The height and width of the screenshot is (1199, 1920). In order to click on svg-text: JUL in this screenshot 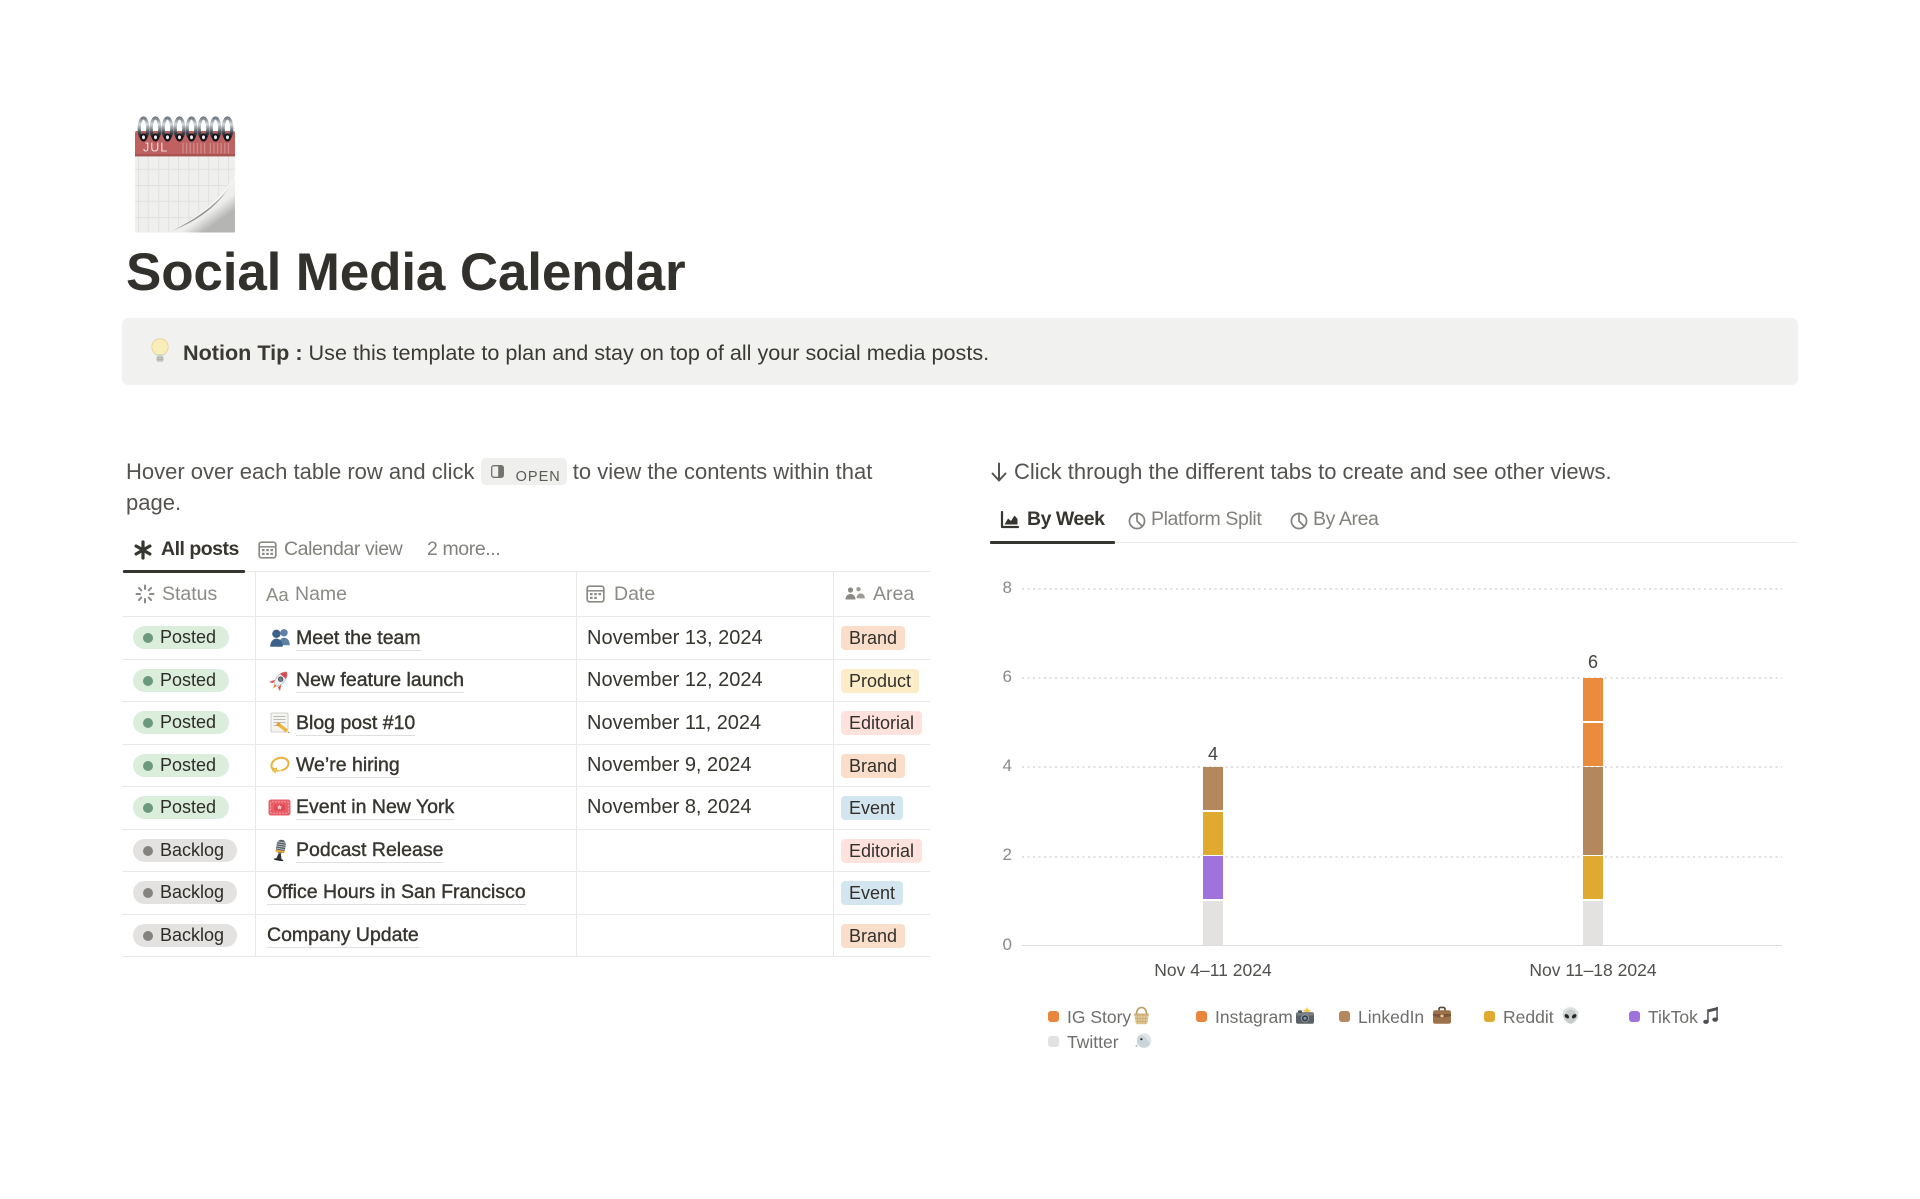, I will do `click(155, 148)`.